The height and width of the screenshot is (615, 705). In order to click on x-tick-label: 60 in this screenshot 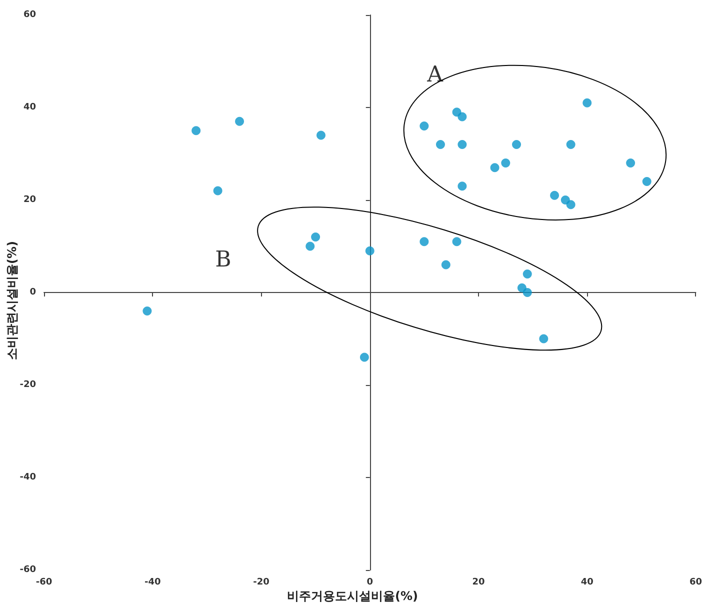, I will do `click(695, 583)`.